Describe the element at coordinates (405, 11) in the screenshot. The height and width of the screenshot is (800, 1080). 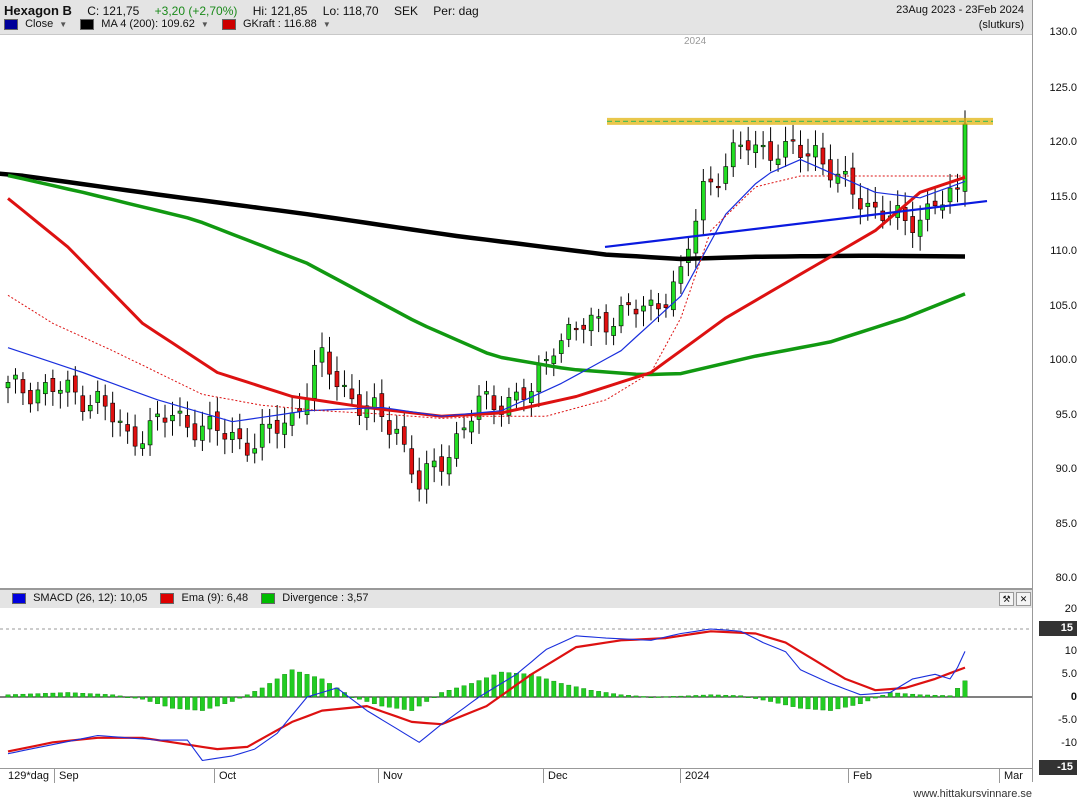
I see `currency: SEK` at that location.